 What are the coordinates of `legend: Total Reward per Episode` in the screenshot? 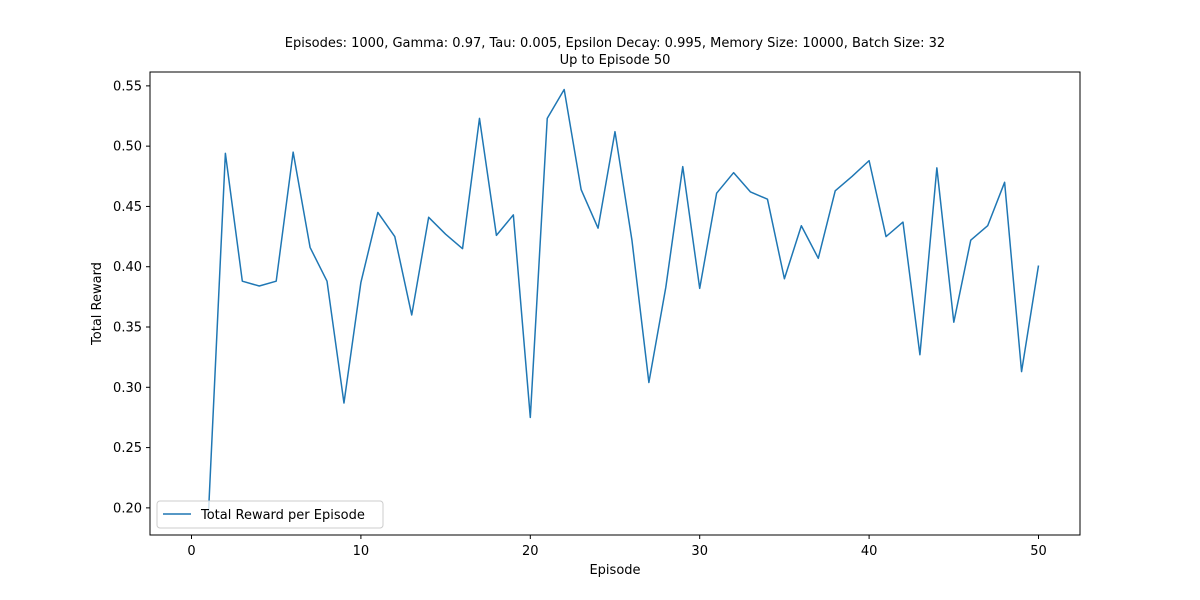 It's located at (270, 514).